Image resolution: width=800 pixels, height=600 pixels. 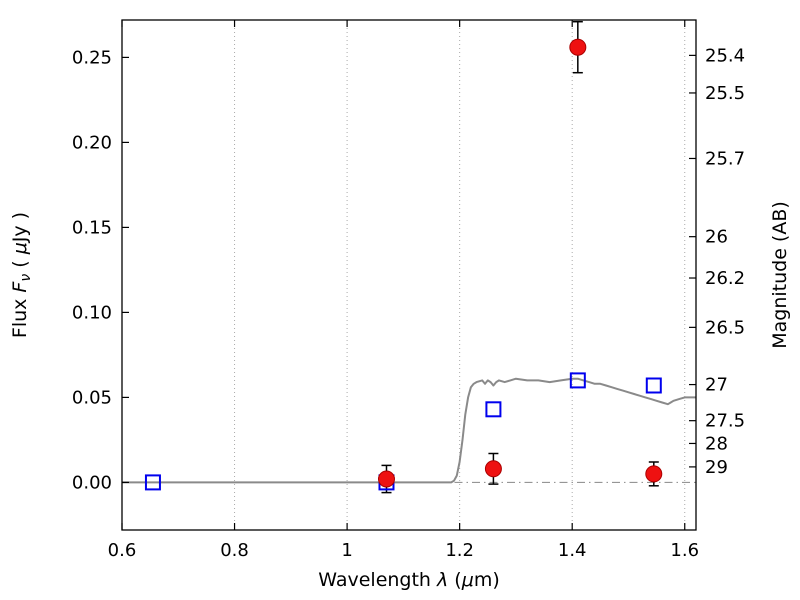 What do you see at coordinates (92, 227) in the screenshot?
I see `flux-tick-label: 0.15` at bounding box center [92, 227].